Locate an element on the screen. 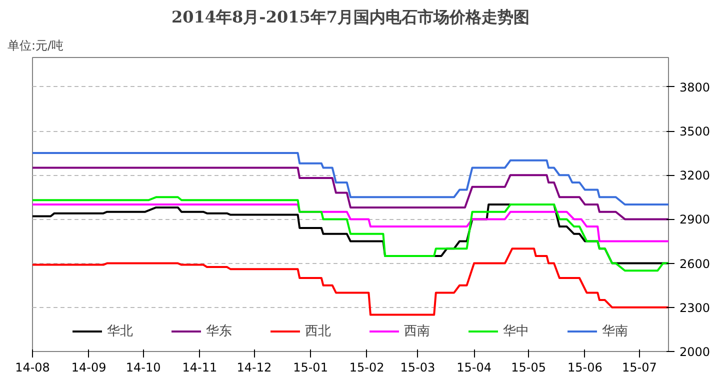 Image resolution: width=721 pixels, height=381 pixels. y-tick-label: 3800 is located at coordinates (695, 87).